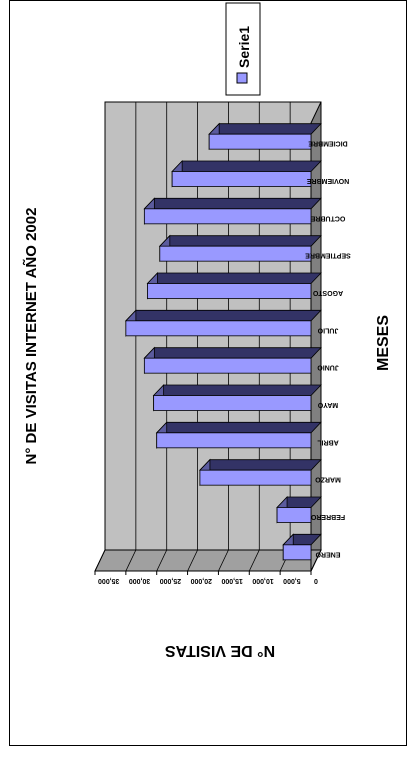 This screenshot has width=409, height=763. I want to click on x-tick-label: FEBRERO, so click(327, 516).